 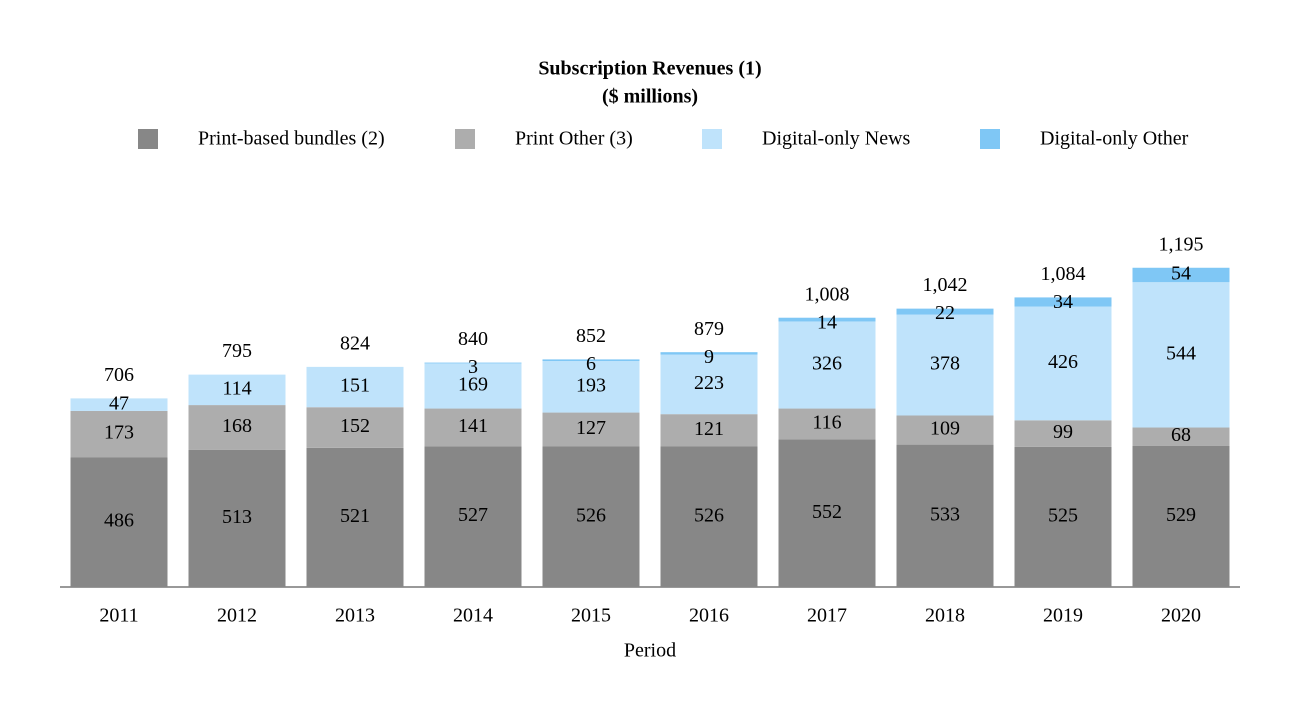 I want to click on data-label: 533, so click(x=945, y=514).